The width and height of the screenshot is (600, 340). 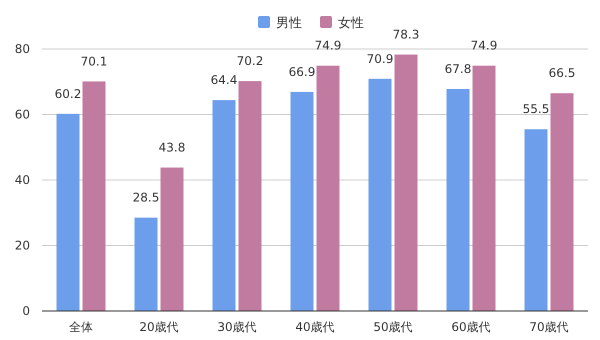 I want to click on x-tick-label: 50歳代, so click(x=393, y=327).